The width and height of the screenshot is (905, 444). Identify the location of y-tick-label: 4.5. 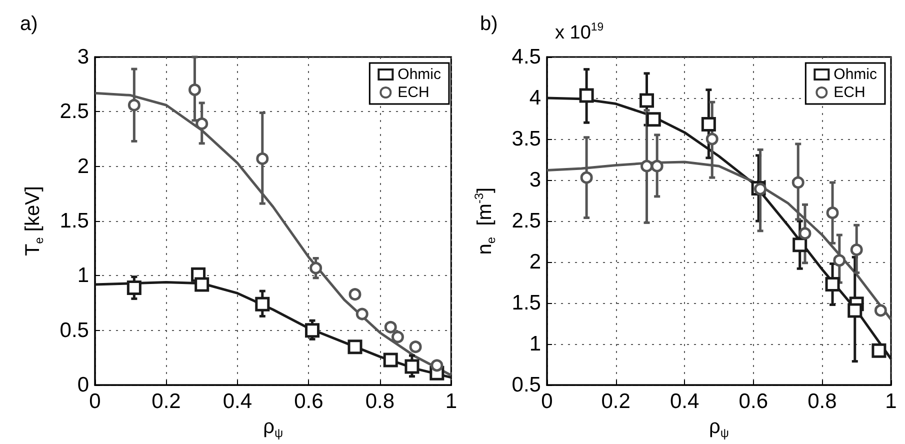
(526, 57).